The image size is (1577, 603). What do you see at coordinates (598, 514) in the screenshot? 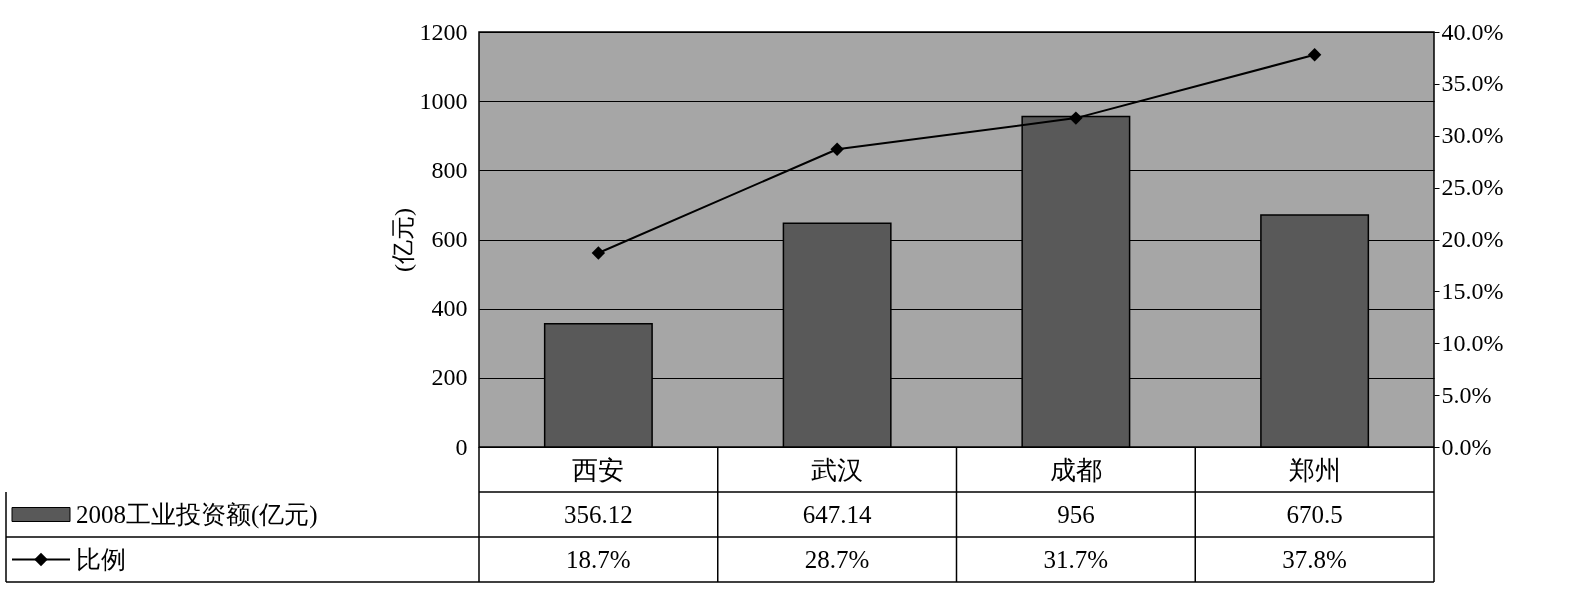
I see `data-label: 356.12` at bounding box center [598, 514].